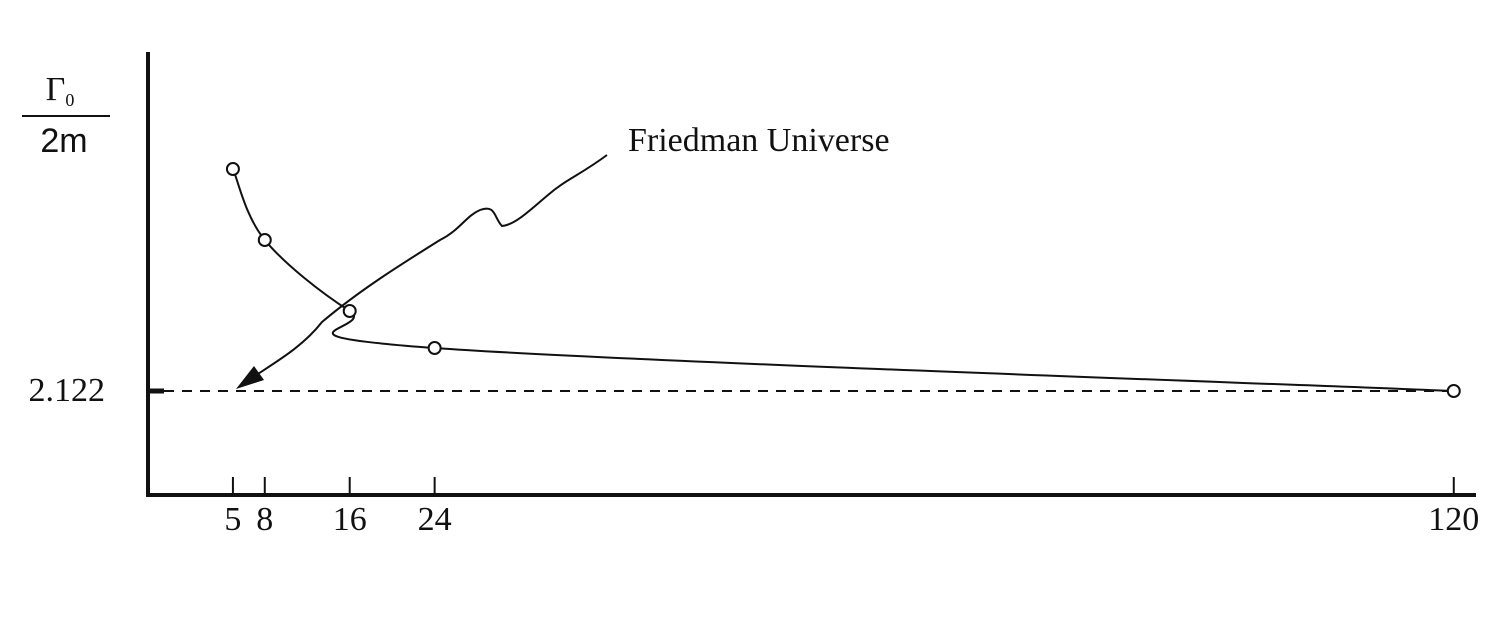 Image resolution: width=1500 pixels, height=620 pixels. I want to click on x-tick-label: 16, so click(350, 519).